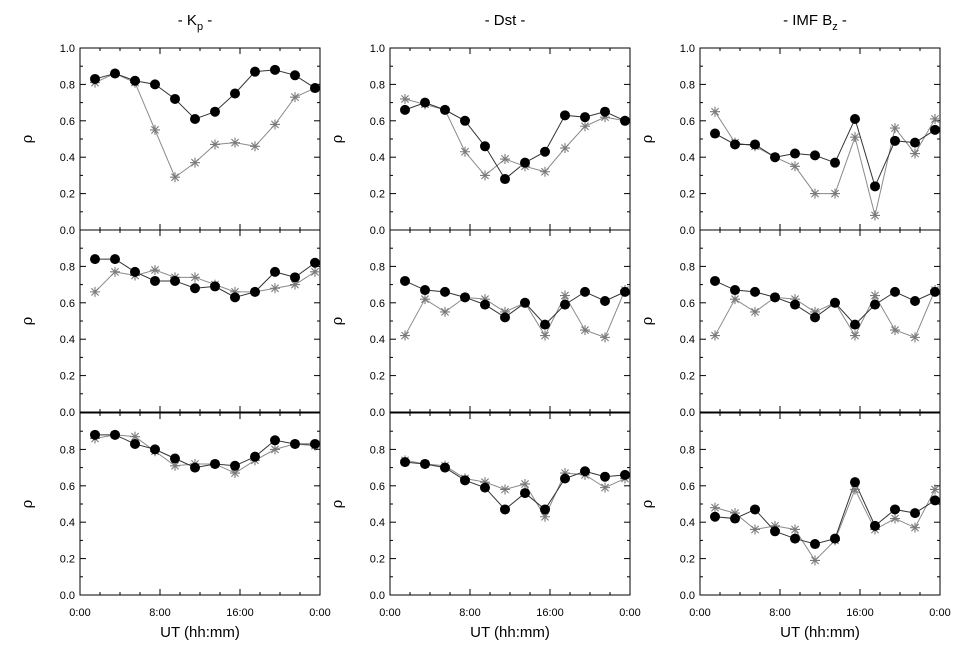 Image resolution: width=980 pixels, height=649 pixels. Describe the element at coordinates (647, 320) in the screenshot. I see `y-axis-label: ρ` at that location.